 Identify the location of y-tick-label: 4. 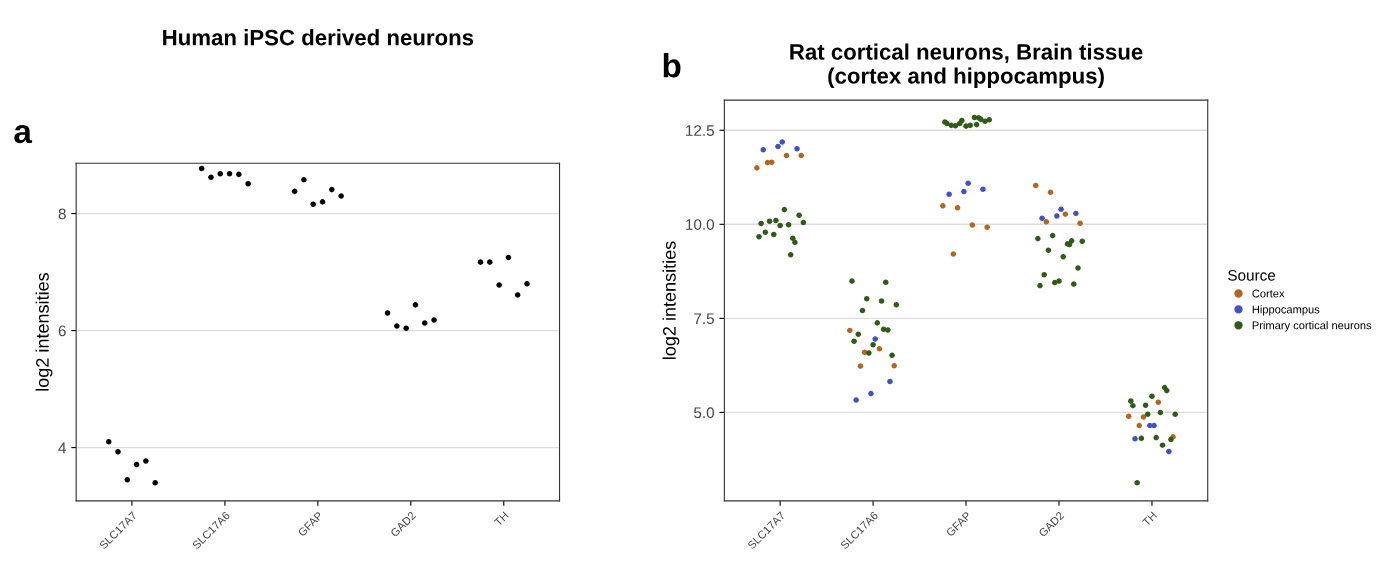
(62, 448).